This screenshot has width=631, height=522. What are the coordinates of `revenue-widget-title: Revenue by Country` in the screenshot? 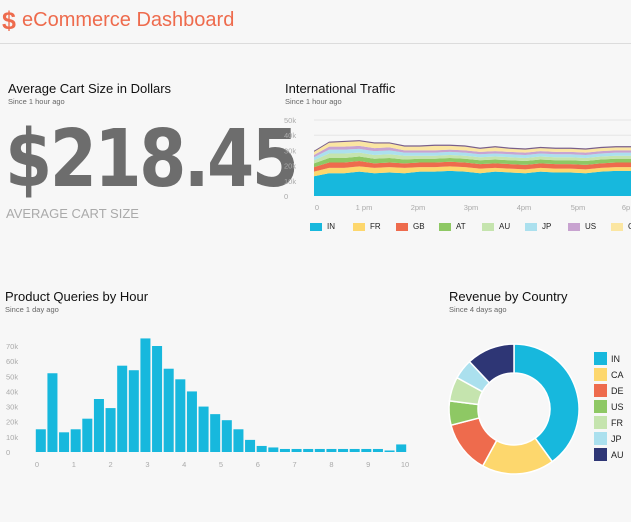 It's located at (508, 296).